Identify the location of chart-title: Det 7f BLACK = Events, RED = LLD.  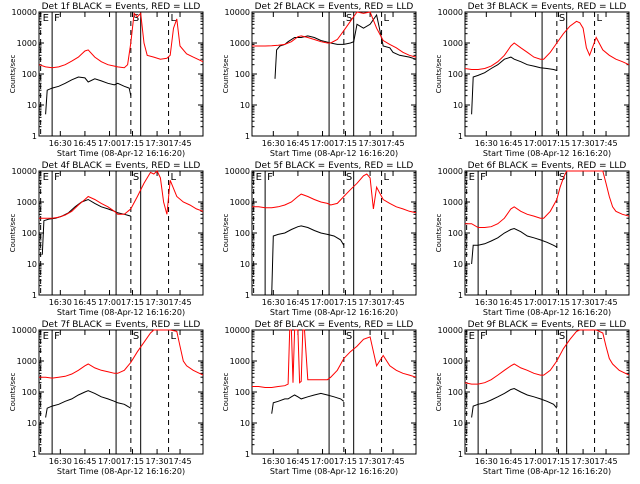
(121, 325).